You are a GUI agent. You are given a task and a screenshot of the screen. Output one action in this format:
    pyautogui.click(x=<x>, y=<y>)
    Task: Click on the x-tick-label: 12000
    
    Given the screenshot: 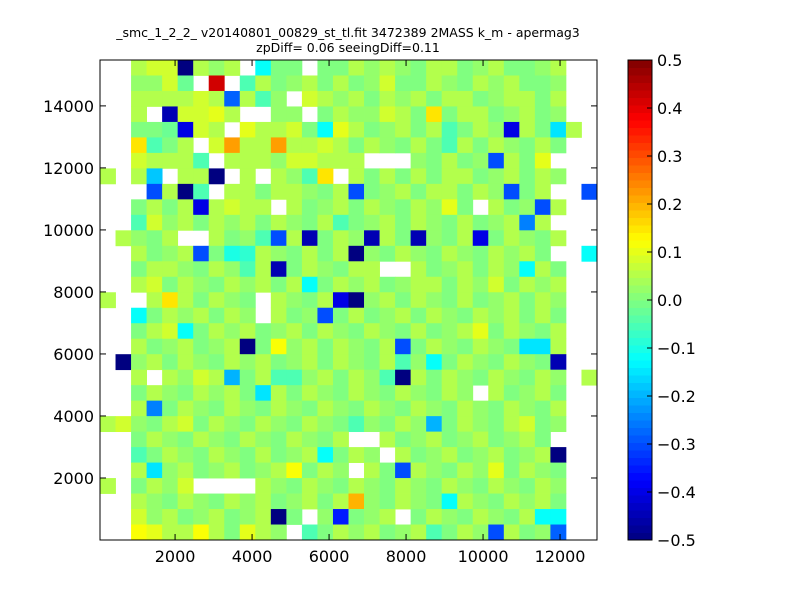 What is the action you would take?
    pyautogui.click(x=560, y=556)
    